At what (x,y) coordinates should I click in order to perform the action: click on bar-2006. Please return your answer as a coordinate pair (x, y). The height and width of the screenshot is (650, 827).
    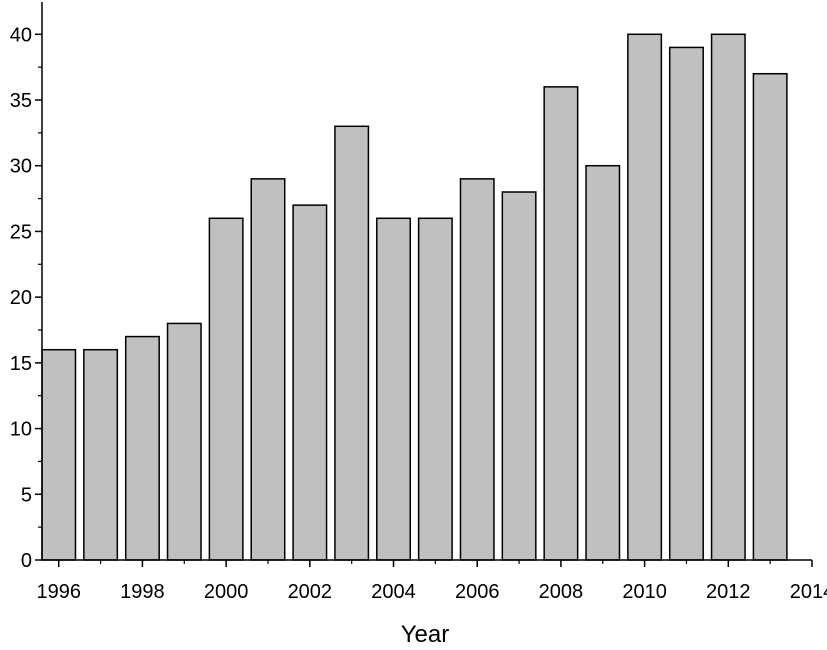
    Looking at the image, I should click on (477, 369).